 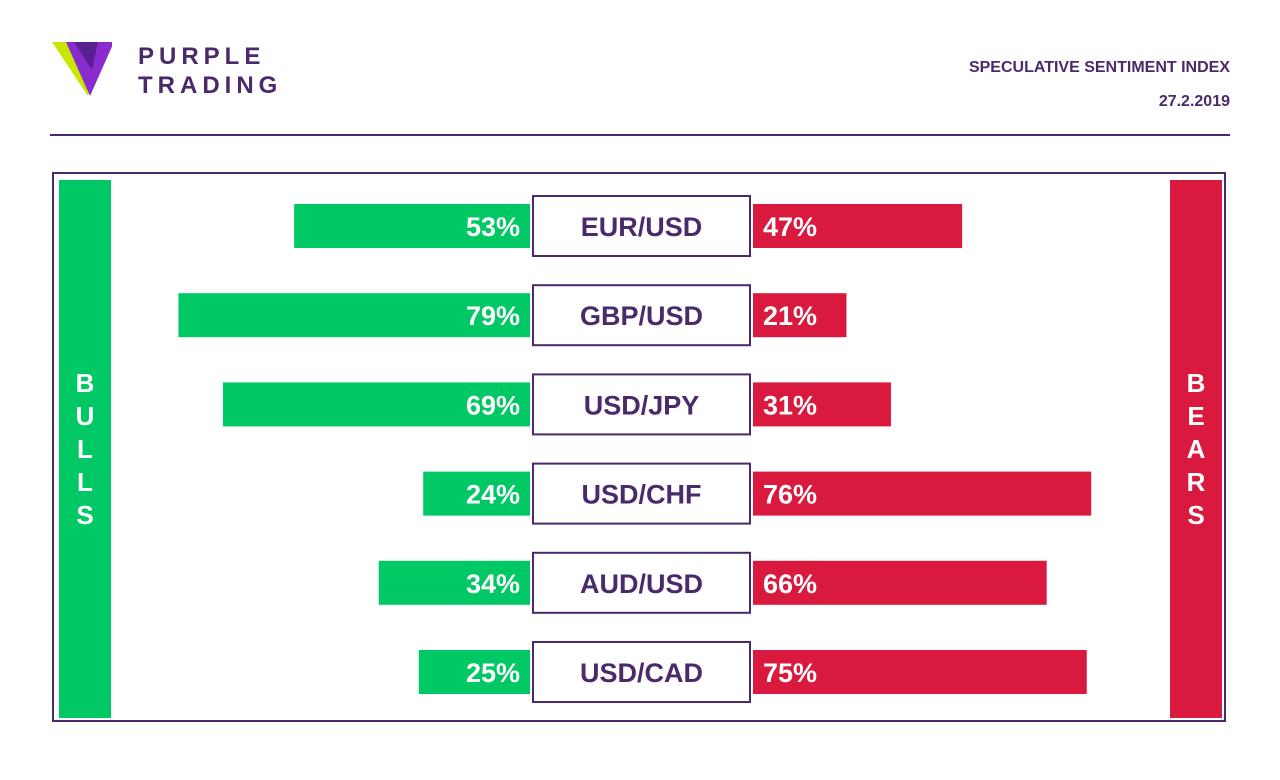 I want to click on brand-logo: PURPLE TRADING, so click(x=182, y=70).